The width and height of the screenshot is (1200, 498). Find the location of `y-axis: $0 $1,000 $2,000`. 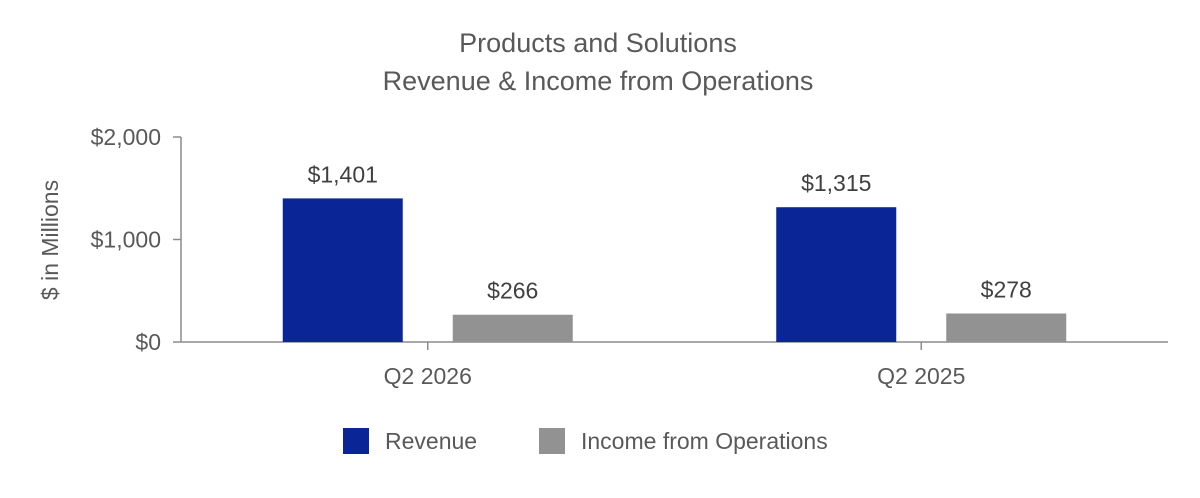

y-axis: $0 $1,000 $2,000 is located at coordinates (136, 239).